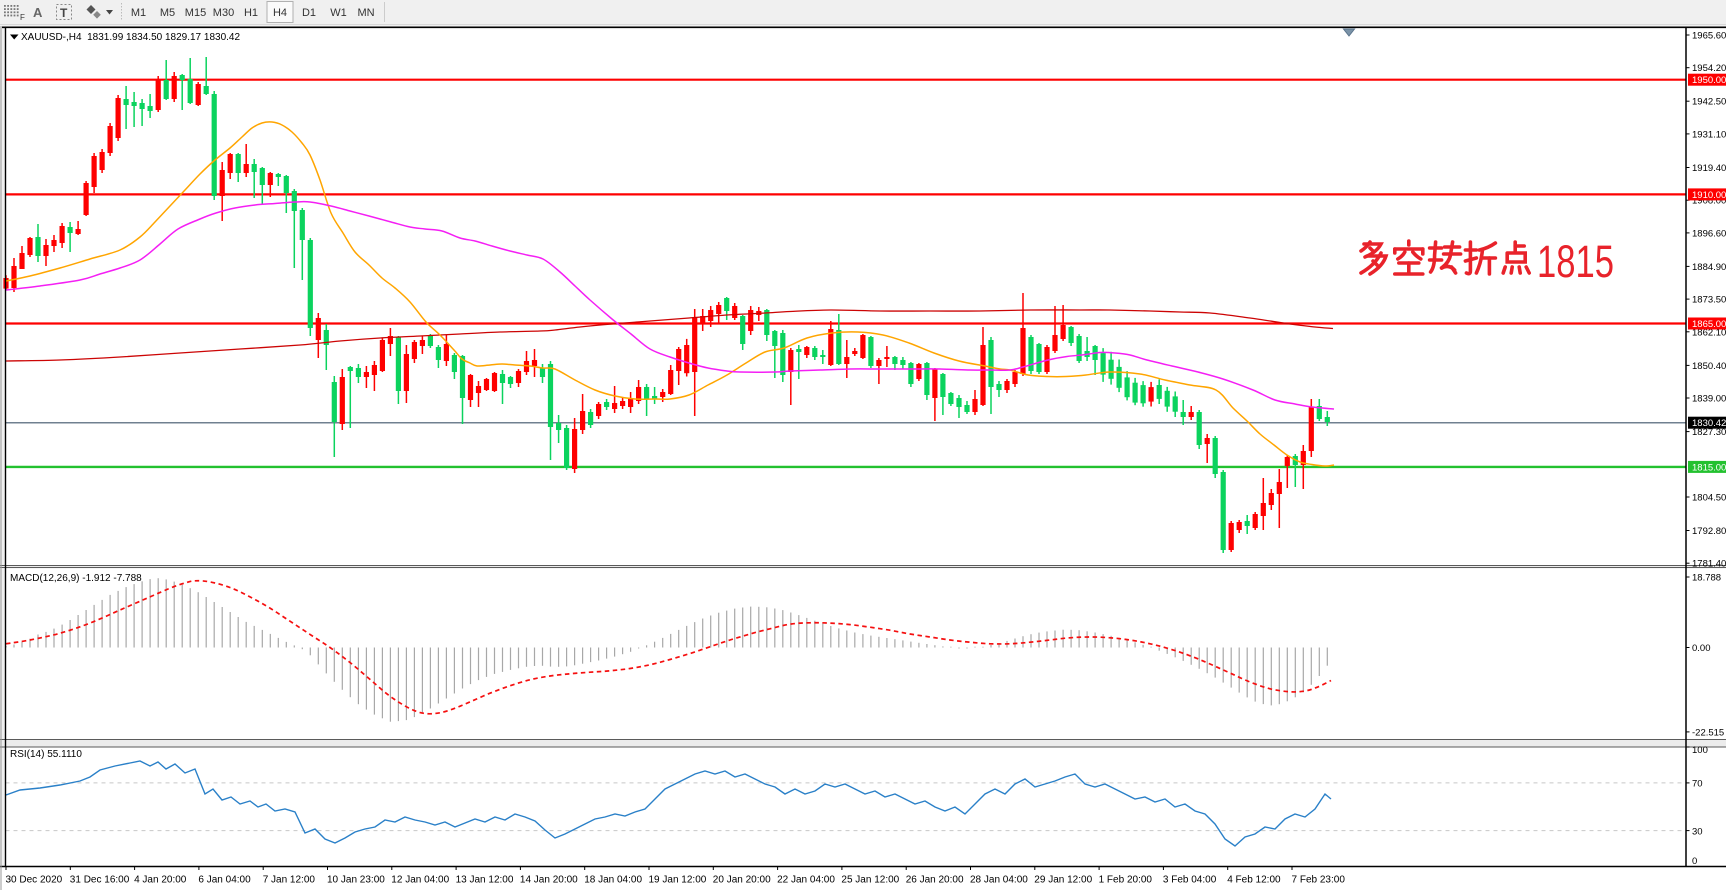 The width and height of the screenshot is (1726, 890). What do you see at coordinates (1709, 168) in the screenshot?
I see `svg-text: 1919.40` at bounding box center [1709, 168].